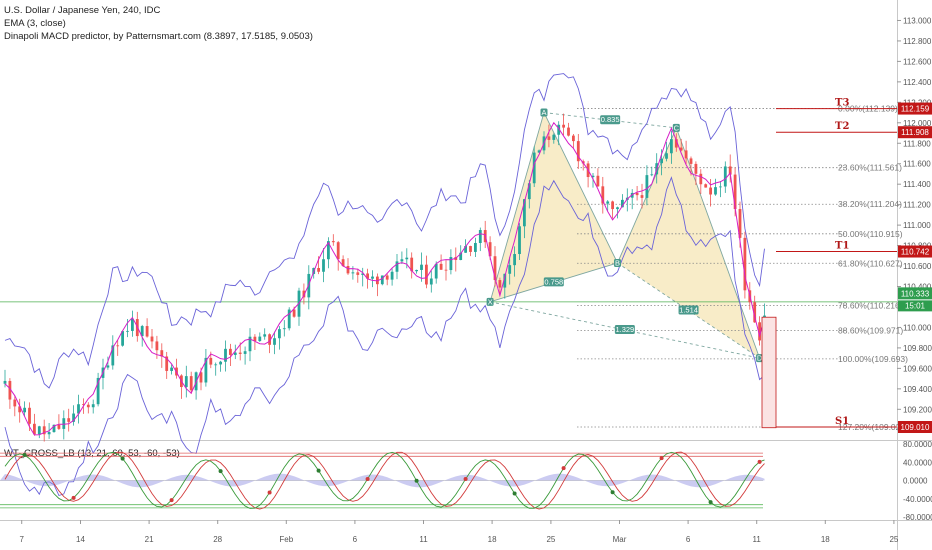 This screenshot has height=550, width=932. Describe the element at coordinates (35, 23) in the screenshot. I see `chart-ema-line: EMA (3, close)` at that location.